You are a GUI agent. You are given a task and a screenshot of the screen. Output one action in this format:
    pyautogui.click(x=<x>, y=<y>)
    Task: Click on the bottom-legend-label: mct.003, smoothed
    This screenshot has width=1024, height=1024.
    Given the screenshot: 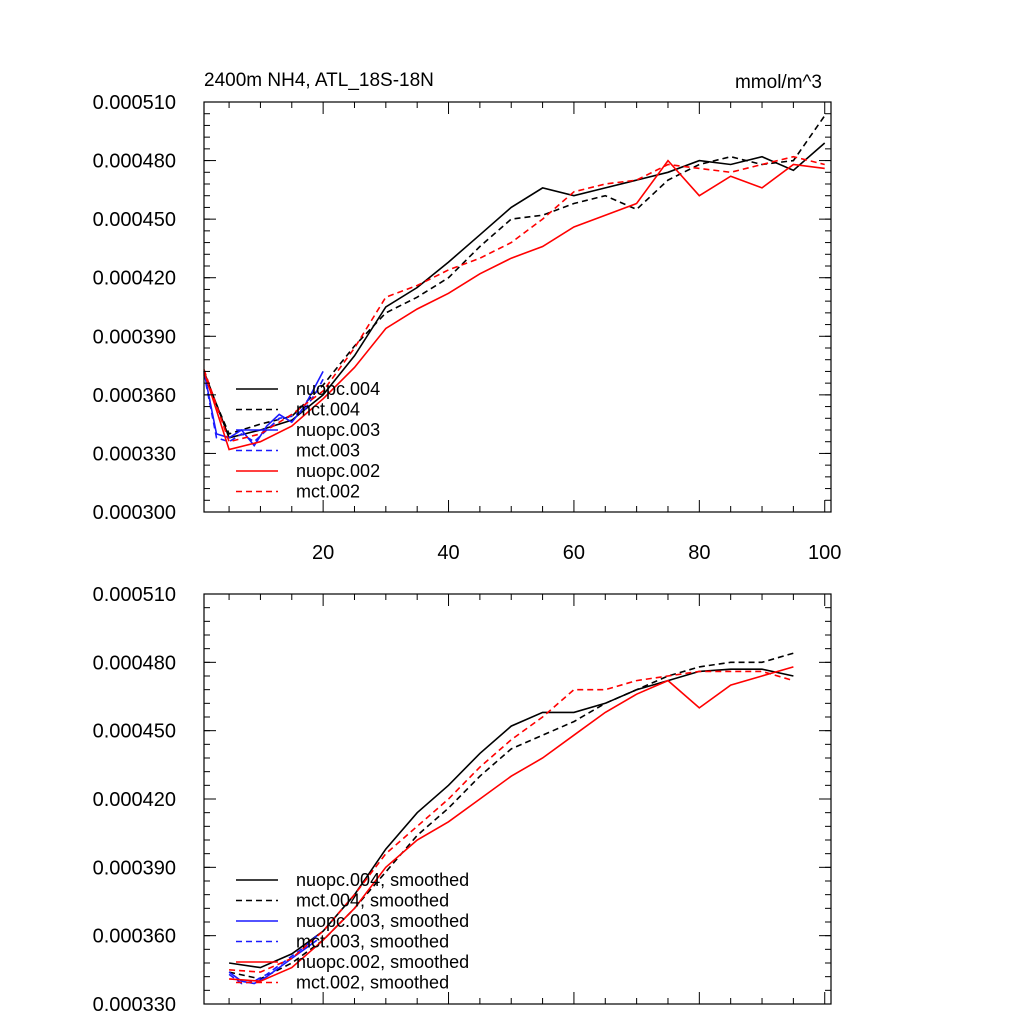 What is the action you would take?
    pyautogui.click(x=372, y=942)
    